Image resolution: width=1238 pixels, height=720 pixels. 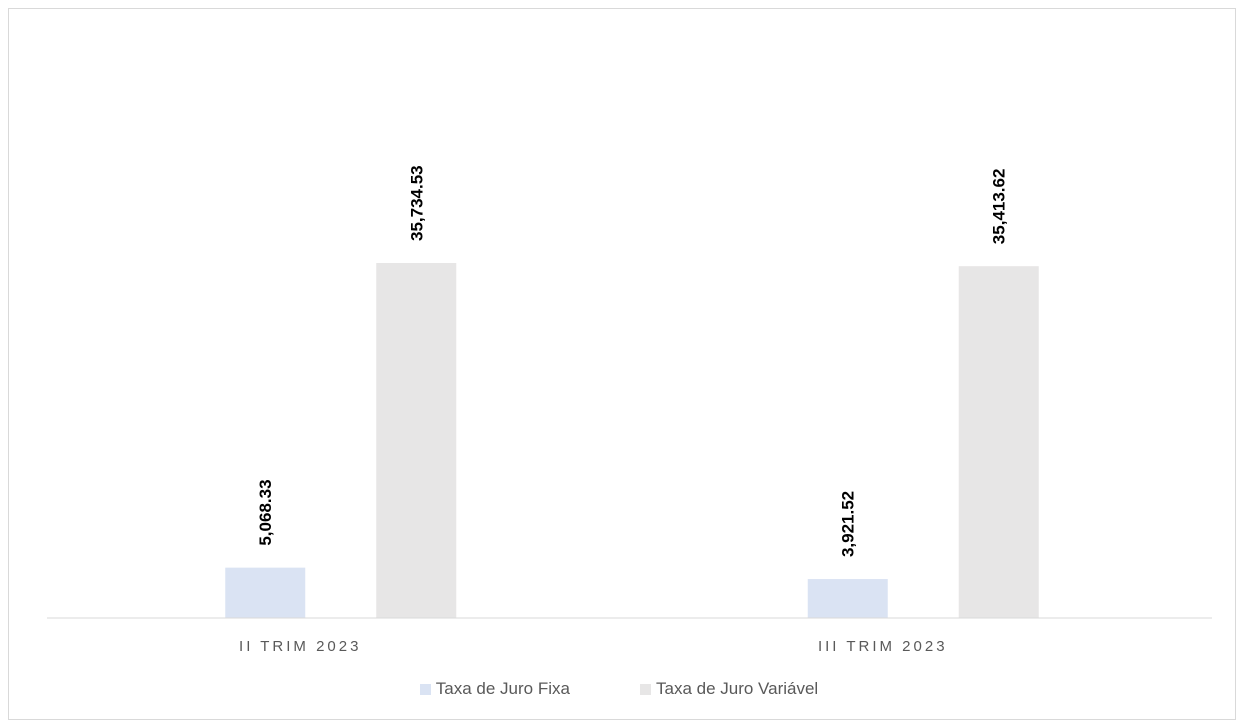 What do you see at coordinates (619, 689) in the screenshot?
I see `legend: Taxa de Juro Fixa Taxa de Juro Variável` at bounding box center [619, 689].